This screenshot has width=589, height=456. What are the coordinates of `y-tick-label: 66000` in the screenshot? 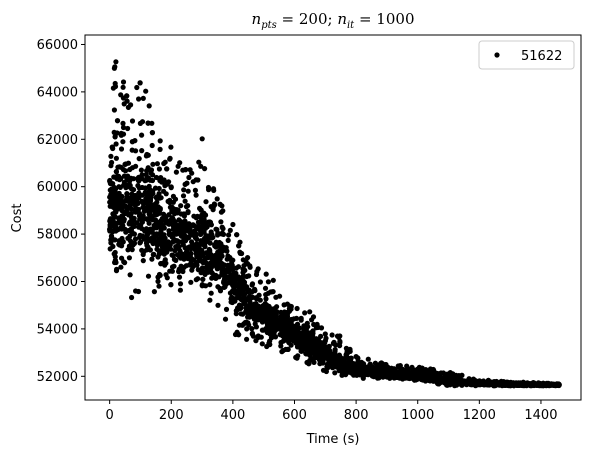 It's located at (57, 45).